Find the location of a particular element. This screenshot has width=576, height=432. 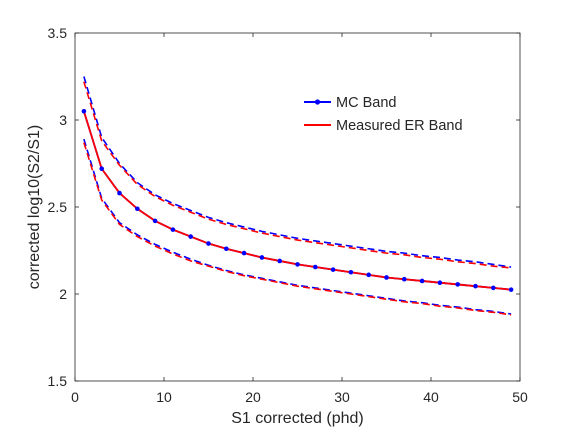

legend-mc-band-marker is located at coordinates (317, 102).